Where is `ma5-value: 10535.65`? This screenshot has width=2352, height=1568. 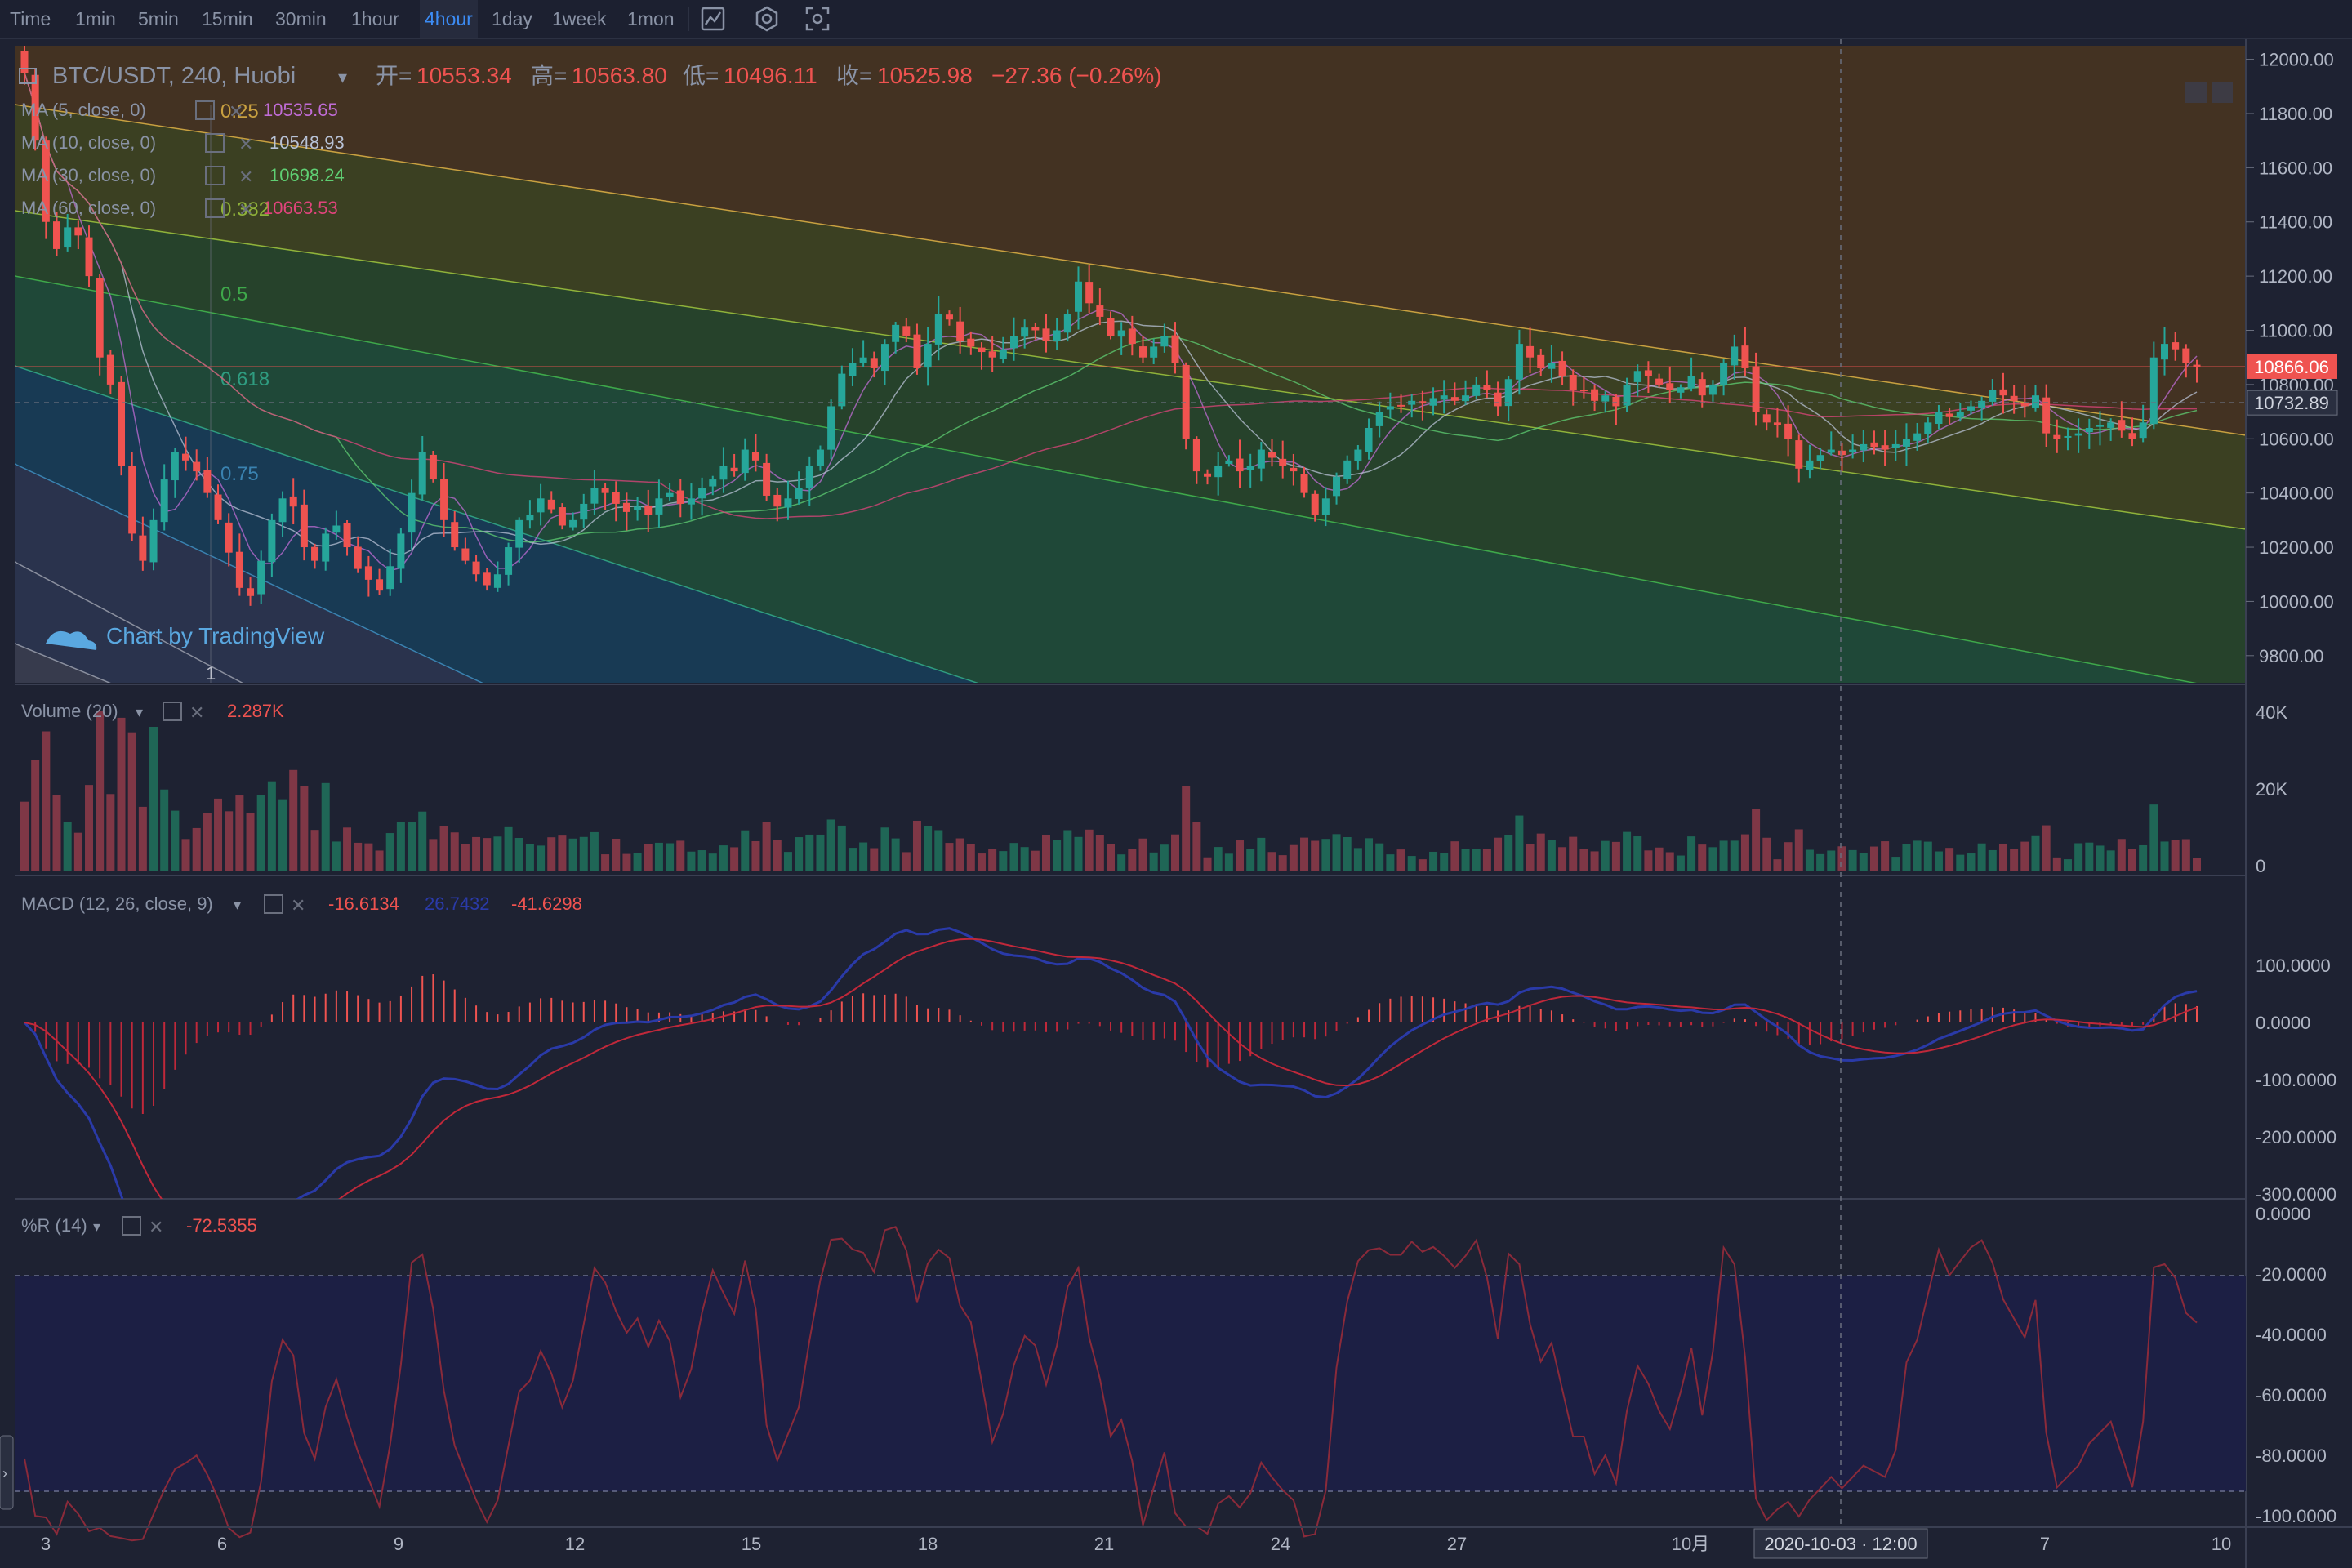
ma5-value: 10535.65 is located at coordinates (300, 110).